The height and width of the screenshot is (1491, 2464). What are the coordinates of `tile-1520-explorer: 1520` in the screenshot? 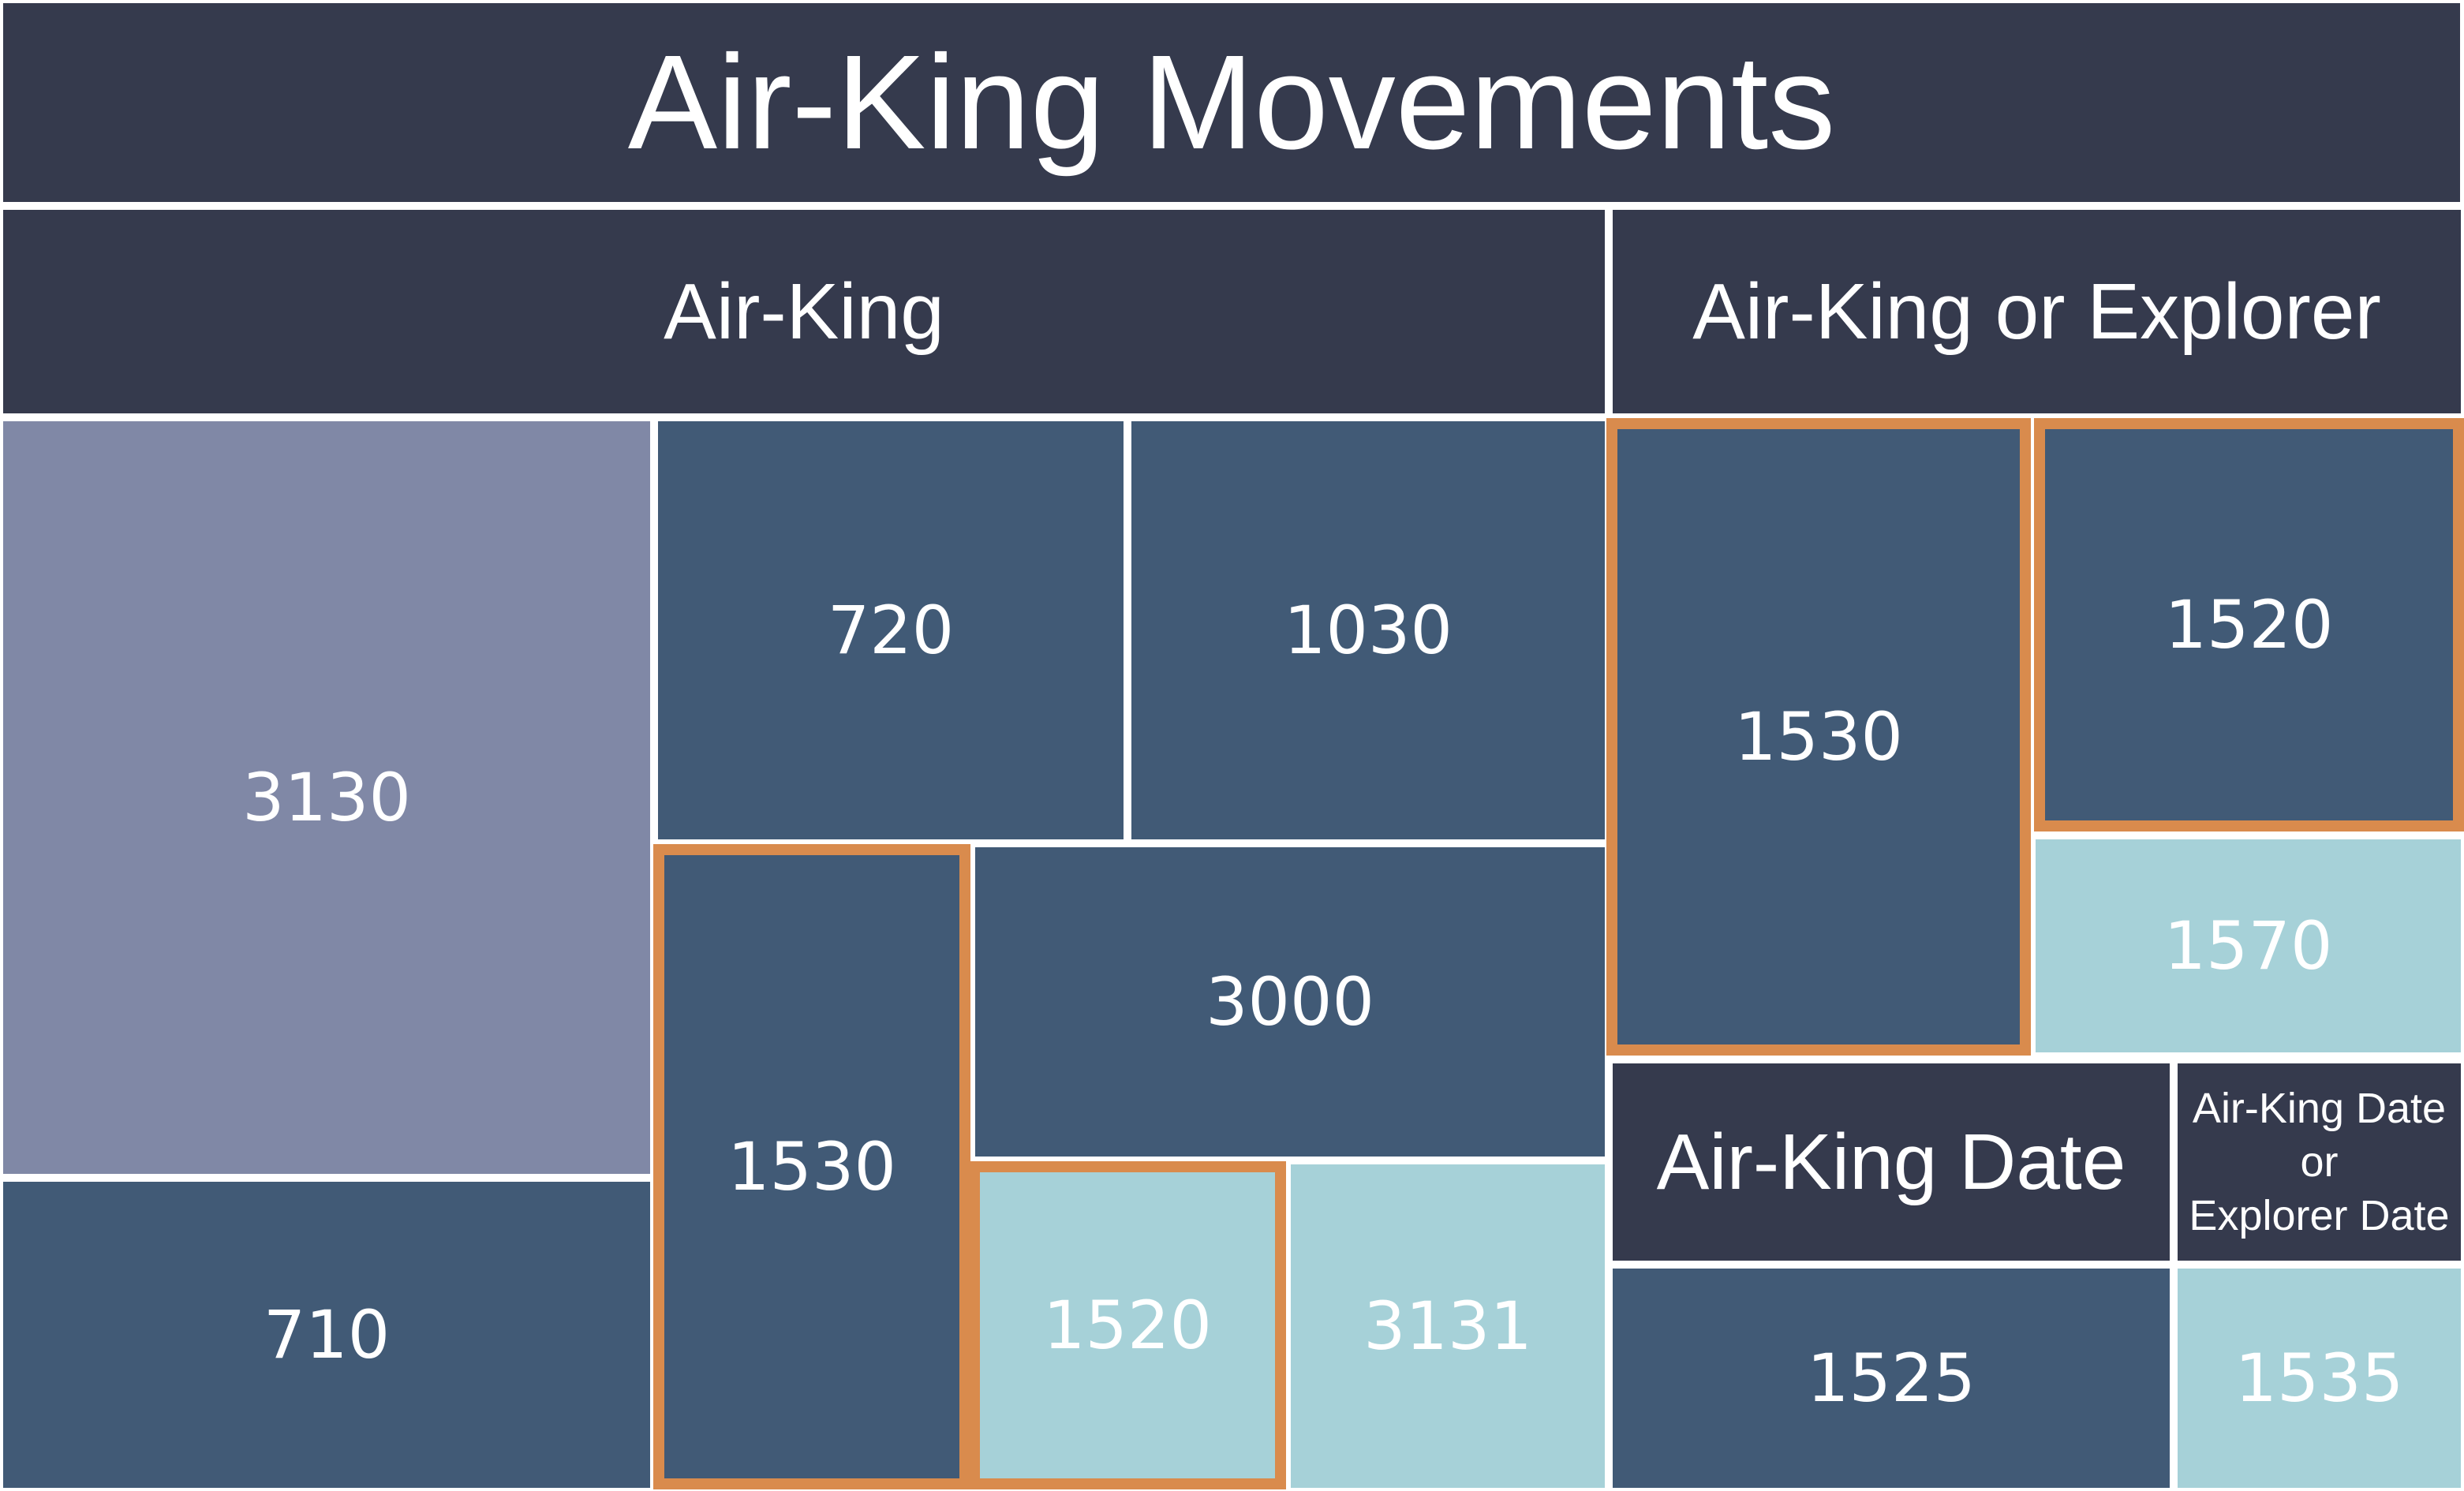 It's located at (2249, 624).